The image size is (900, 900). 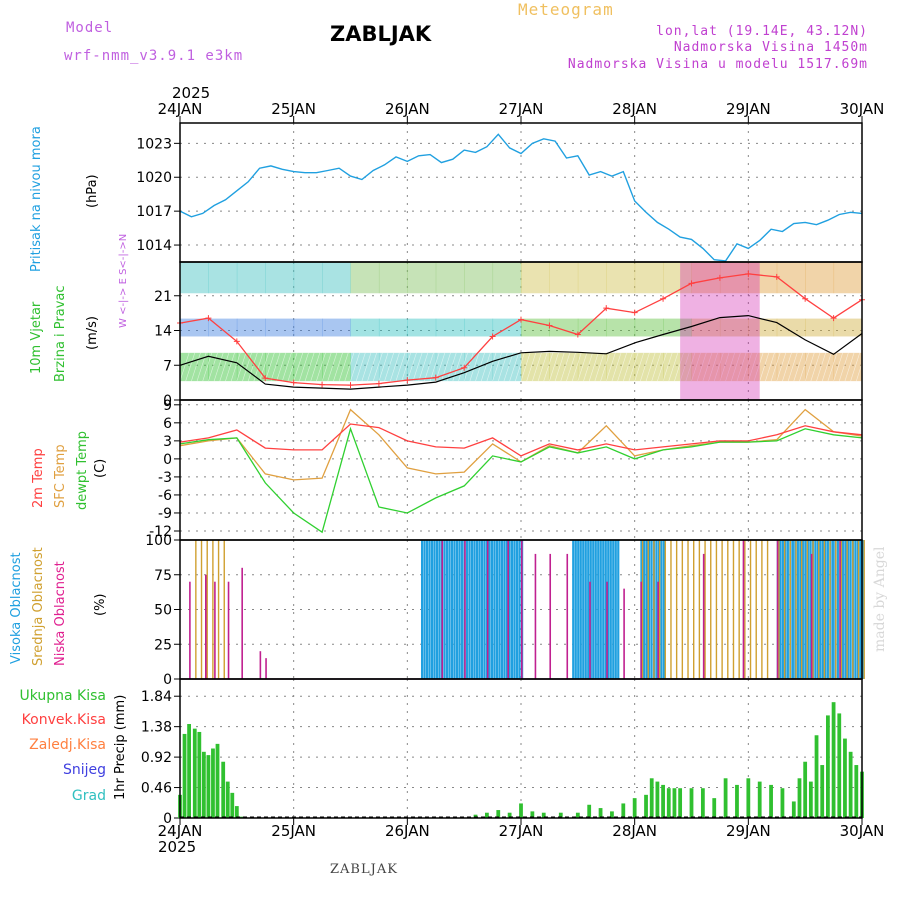 What do you see at coordinates (521, 197) in the screenshot?
I see `pressure-series` at bounding box center [521, 197].